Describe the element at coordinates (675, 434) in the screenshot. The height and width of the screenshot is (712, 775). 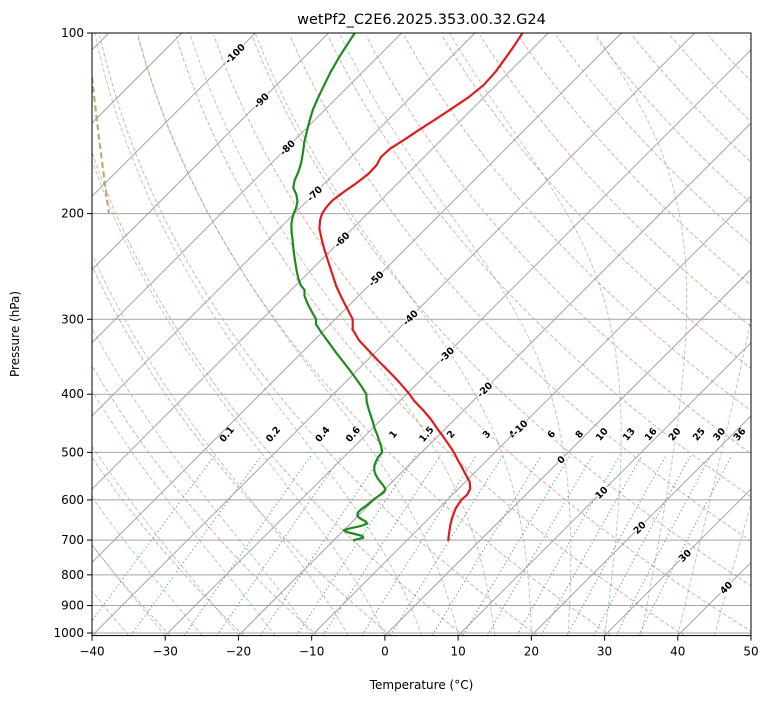
I see `mixing-ratio-label: 20` at that location.